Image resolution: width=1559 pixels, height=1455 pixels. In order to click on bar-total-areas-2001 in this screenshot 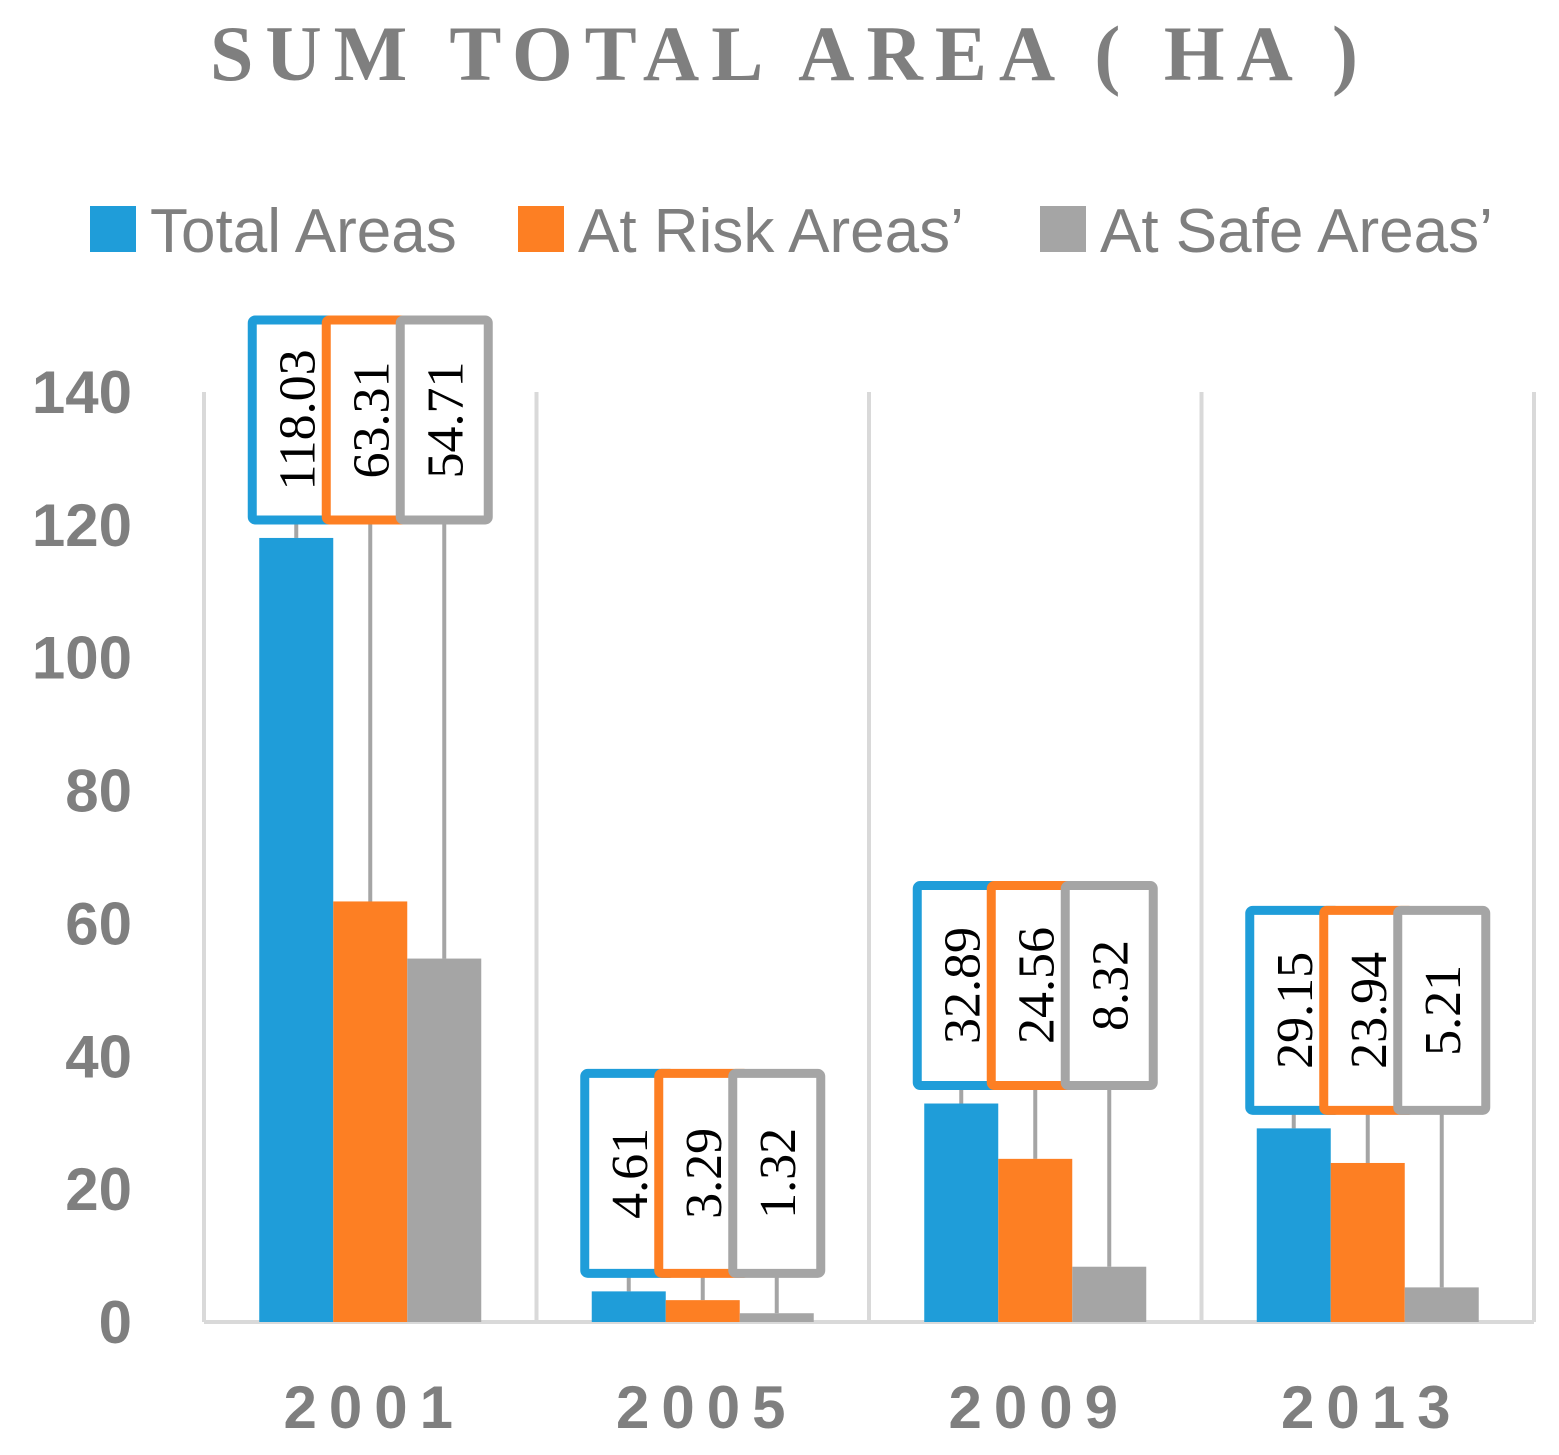, I will do `click(296, 929)`.